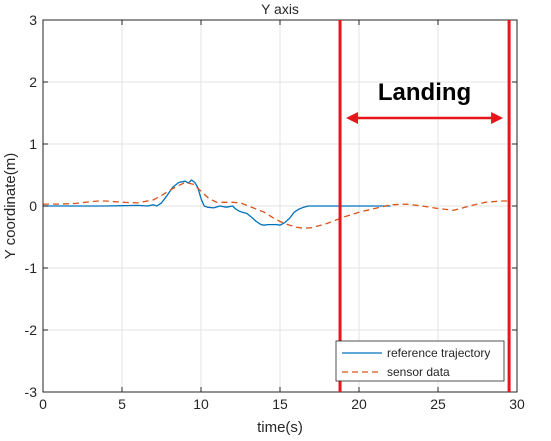 The width and height of the screenshot is (551, 441). Describe the element at coordinates (33, 20) in the screenshot. I see `y-tick-label: 3` at that location.